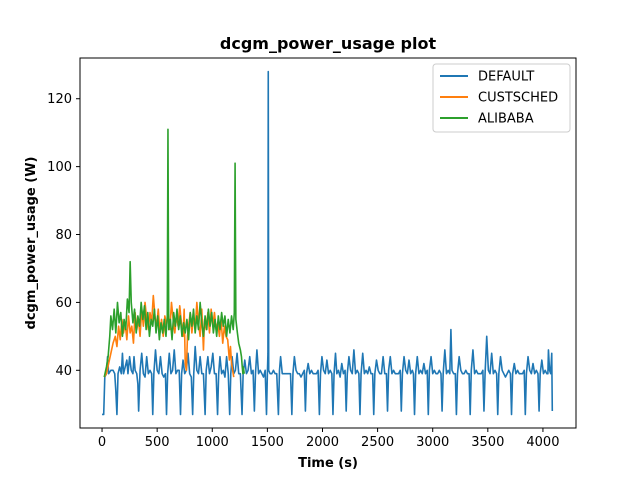 The width and height of the screenshot is (640, 480). I want to click on x-tick-label: 4000, so click(542, 442).